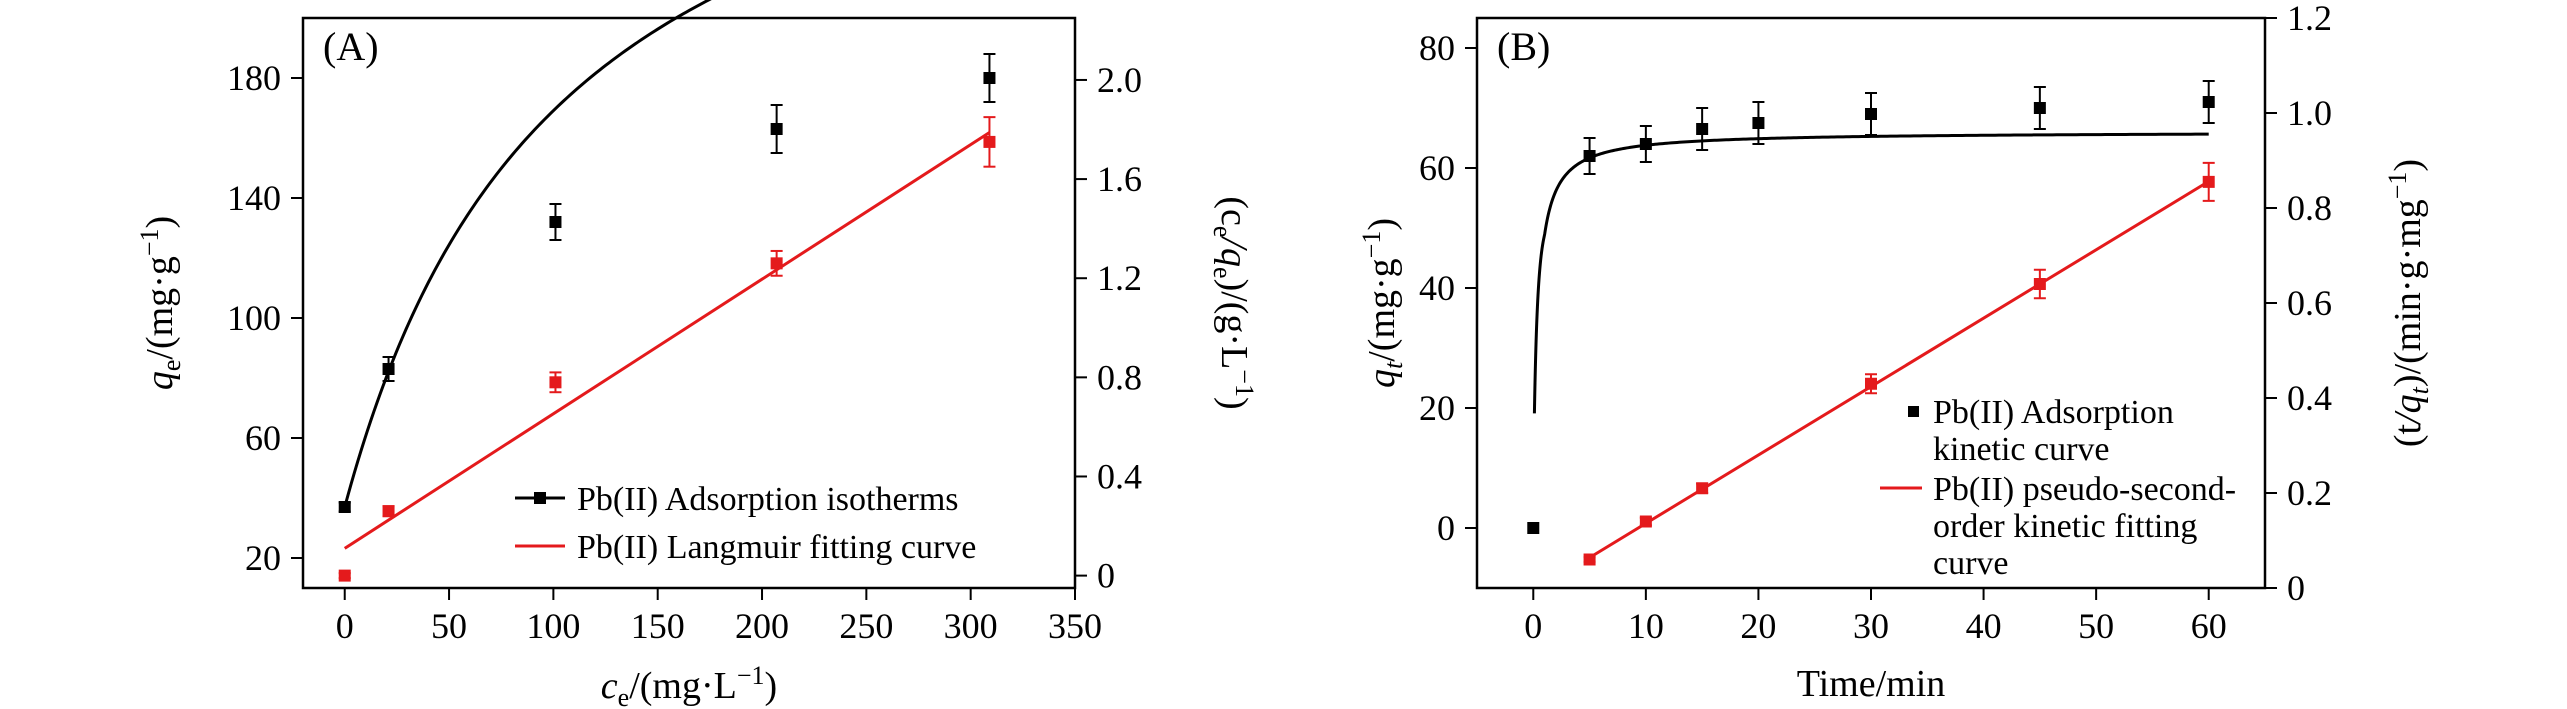 This screenshot has height=709, width=2567. Describe the element at coordinates (762, 626) in the screenshot. I see `x-tick-label: 200` at that location.